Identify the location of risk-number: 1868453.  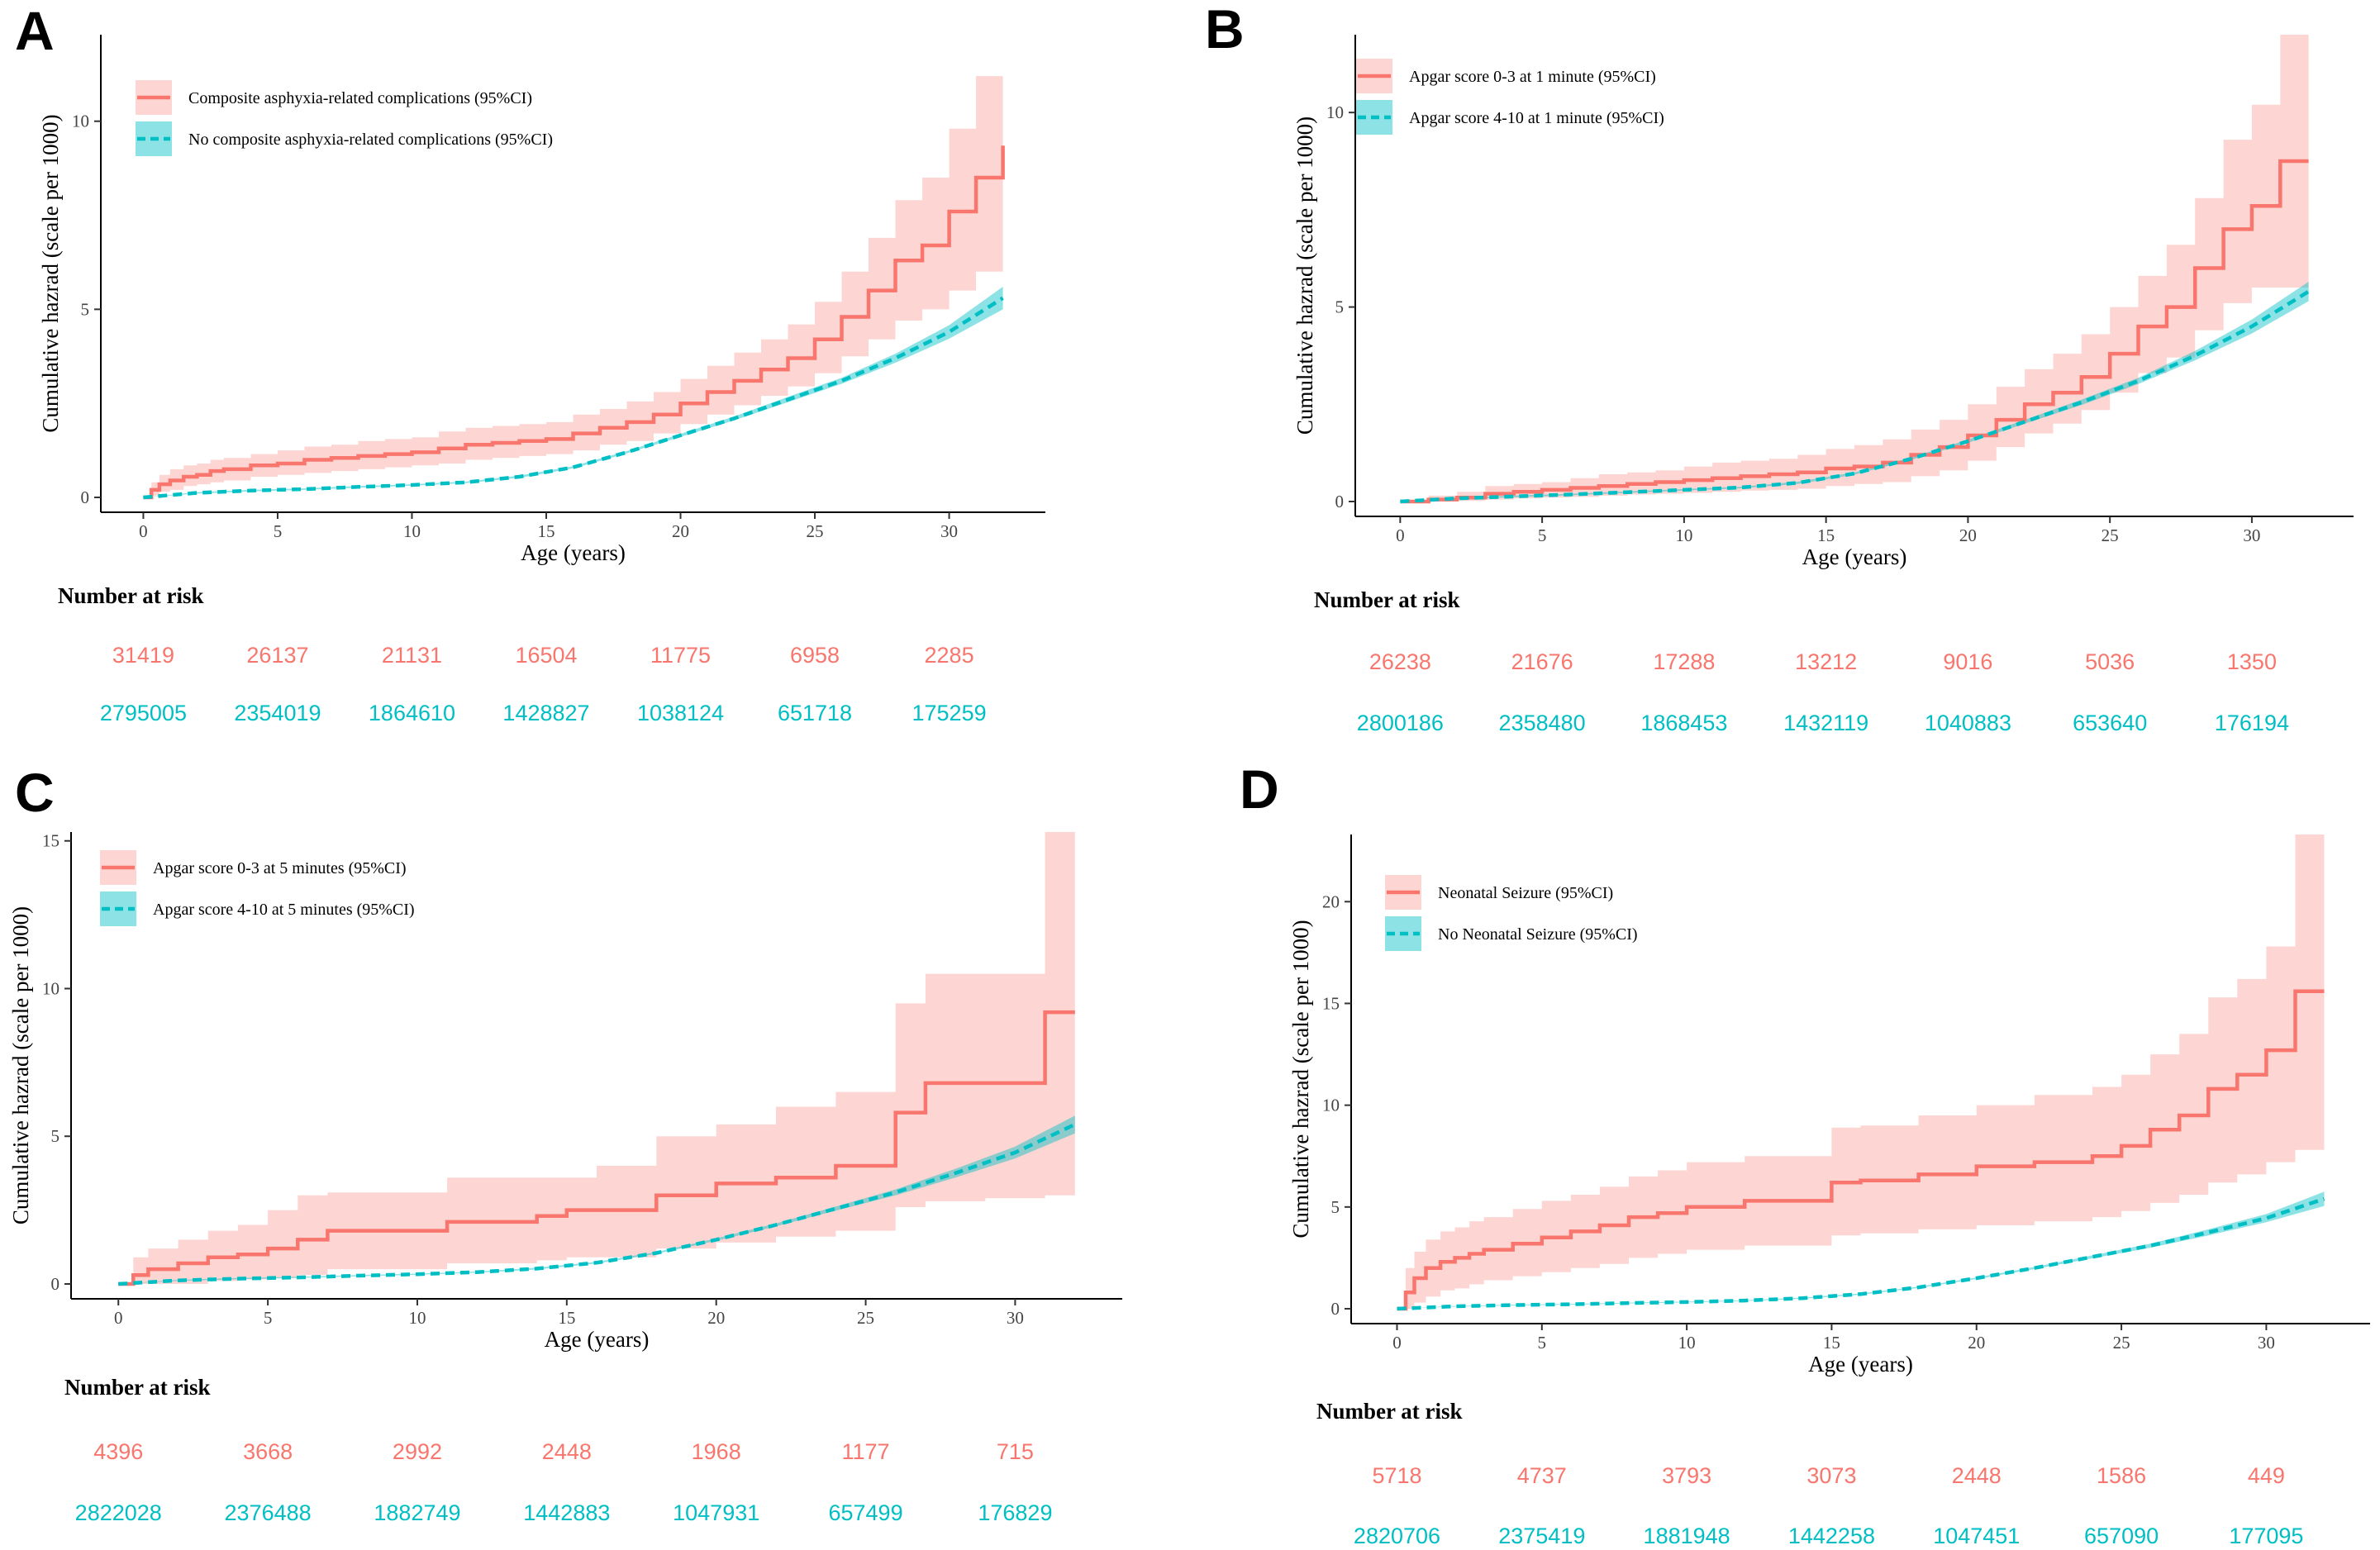
(1683, 723).